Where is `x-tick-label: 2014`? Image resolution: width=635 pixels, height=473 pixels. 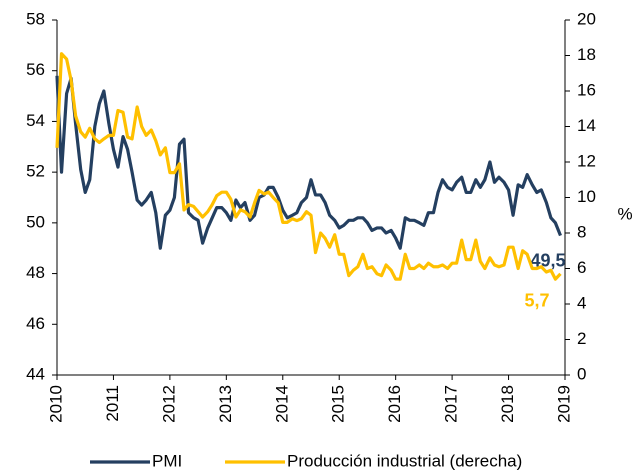
x-tick-label: 2014 is located at coordinates (281, 404).